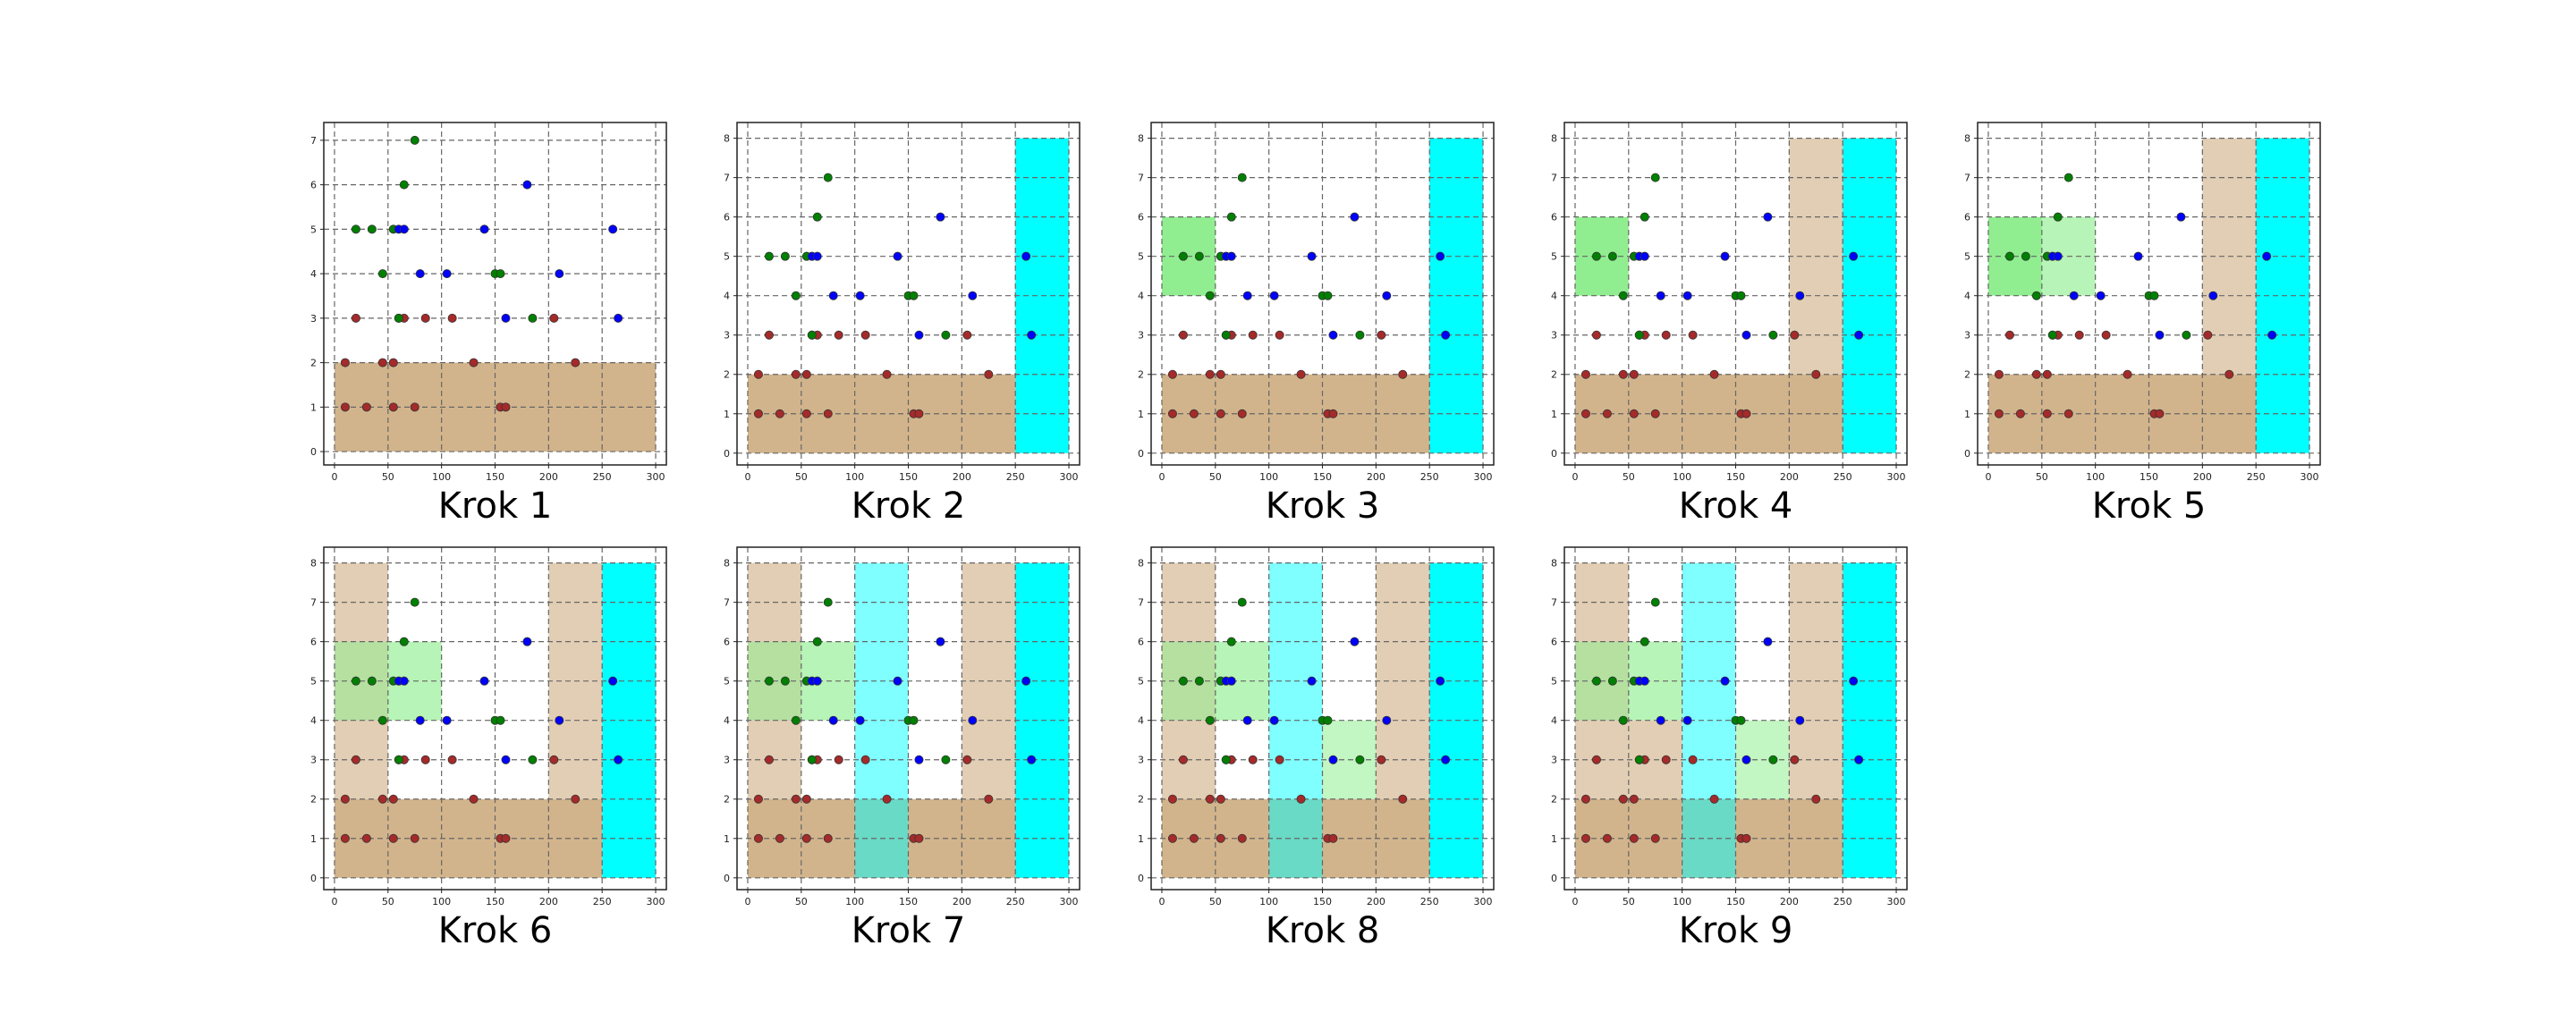 Image resolution: width=2576 pixels, height=1030 pixels. I want to click on subplot-title: Krok 4, so click(1736, 506).